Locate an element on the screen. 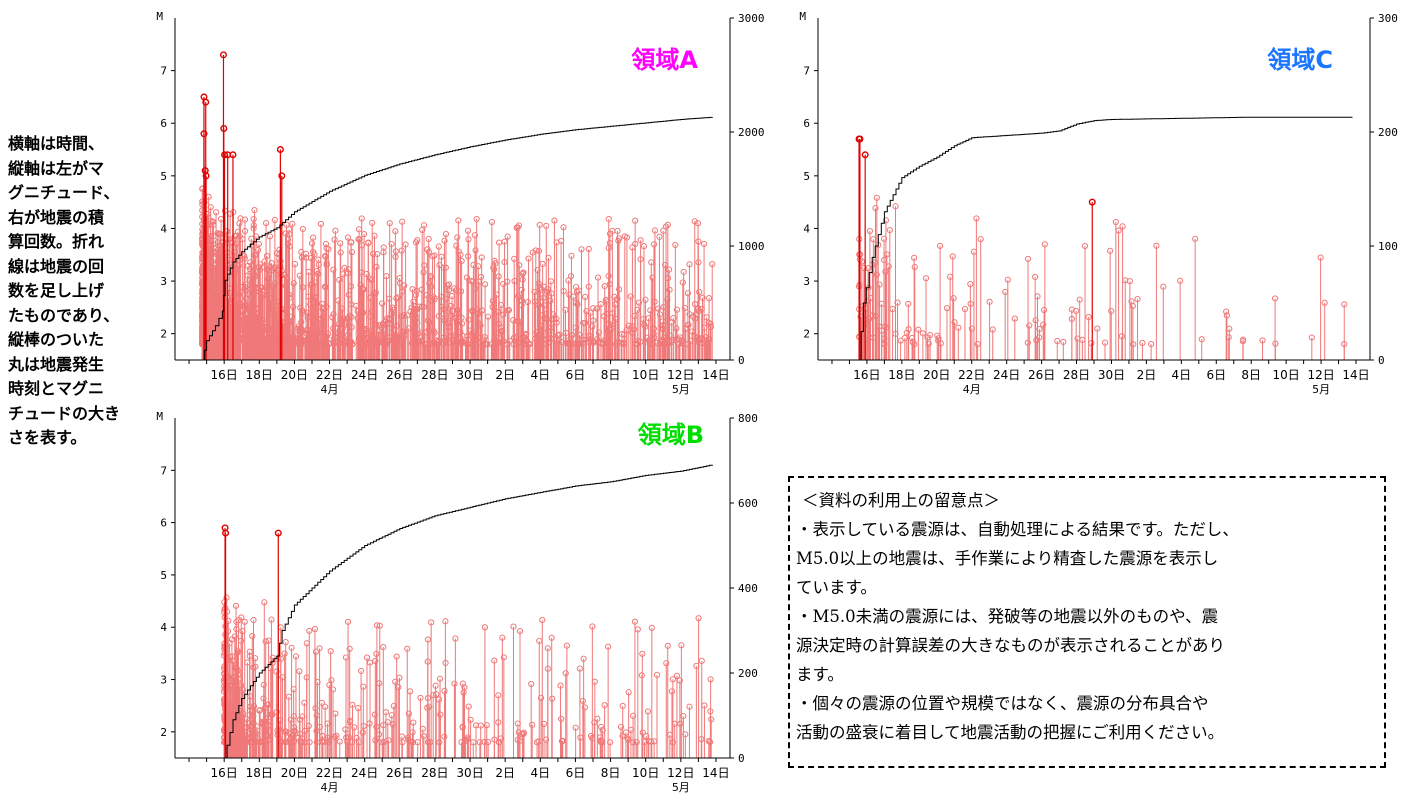  usage-note-line: 活動の盛衰に着目して地震活動の把握にご利用ください。 is located at coordinates (1010, 732).